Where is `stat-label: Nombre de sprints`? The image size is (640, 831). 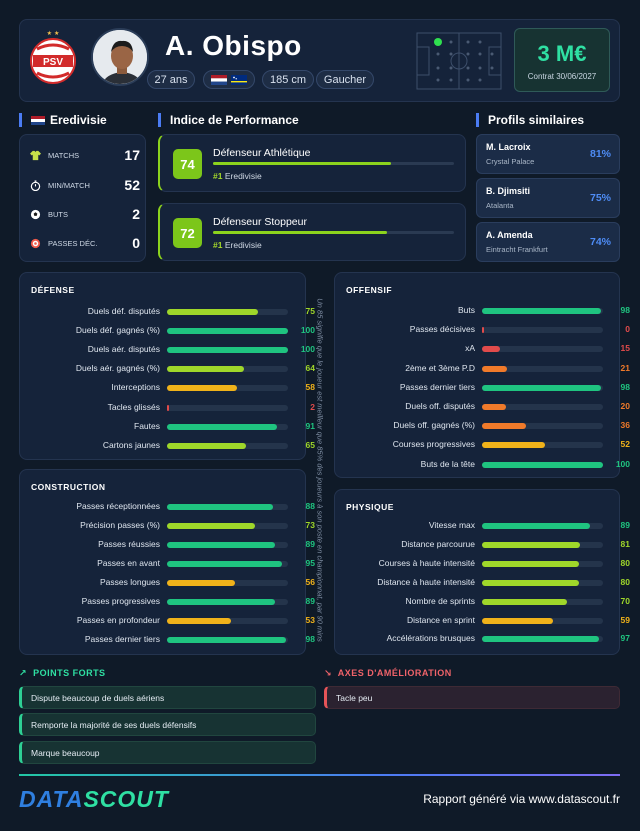 stat-label: Nombre de sprints is located at coordinates (440, 600).